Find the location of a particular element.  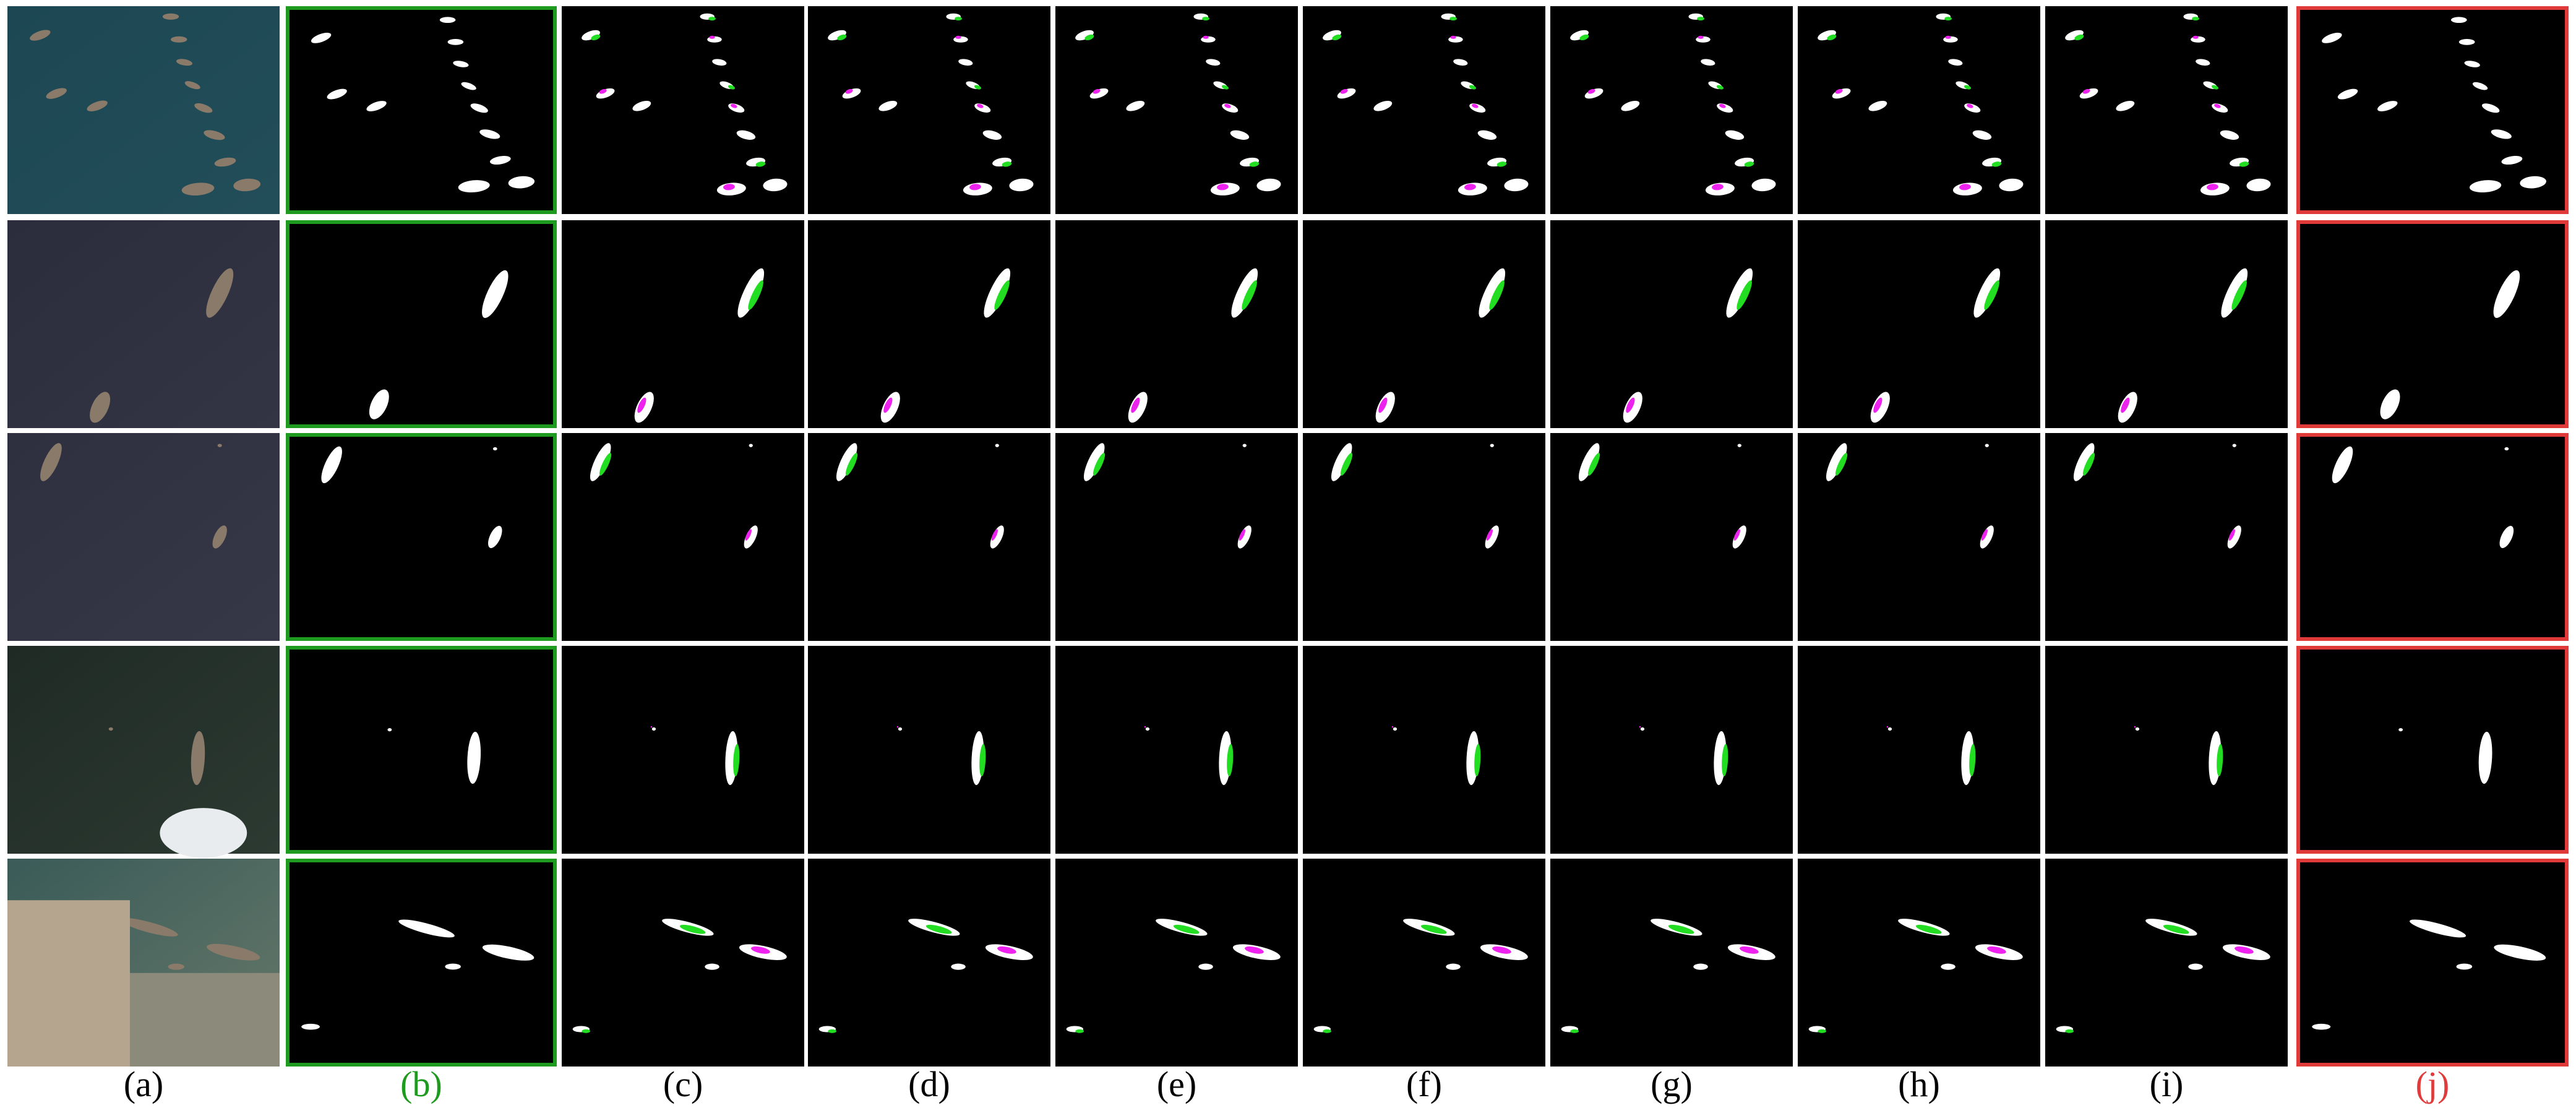

column-label: (g) is located at coordinates (1672, 1084).